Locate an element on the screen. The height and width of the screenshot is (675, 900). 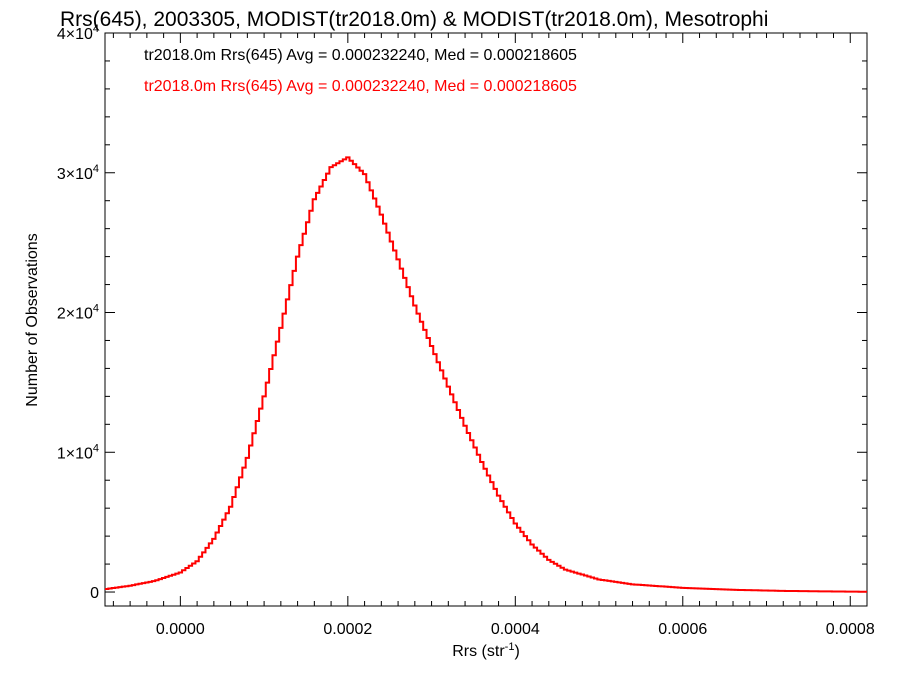
y-tick-label: 2×10⁴ is located at coordinates (78, 313).